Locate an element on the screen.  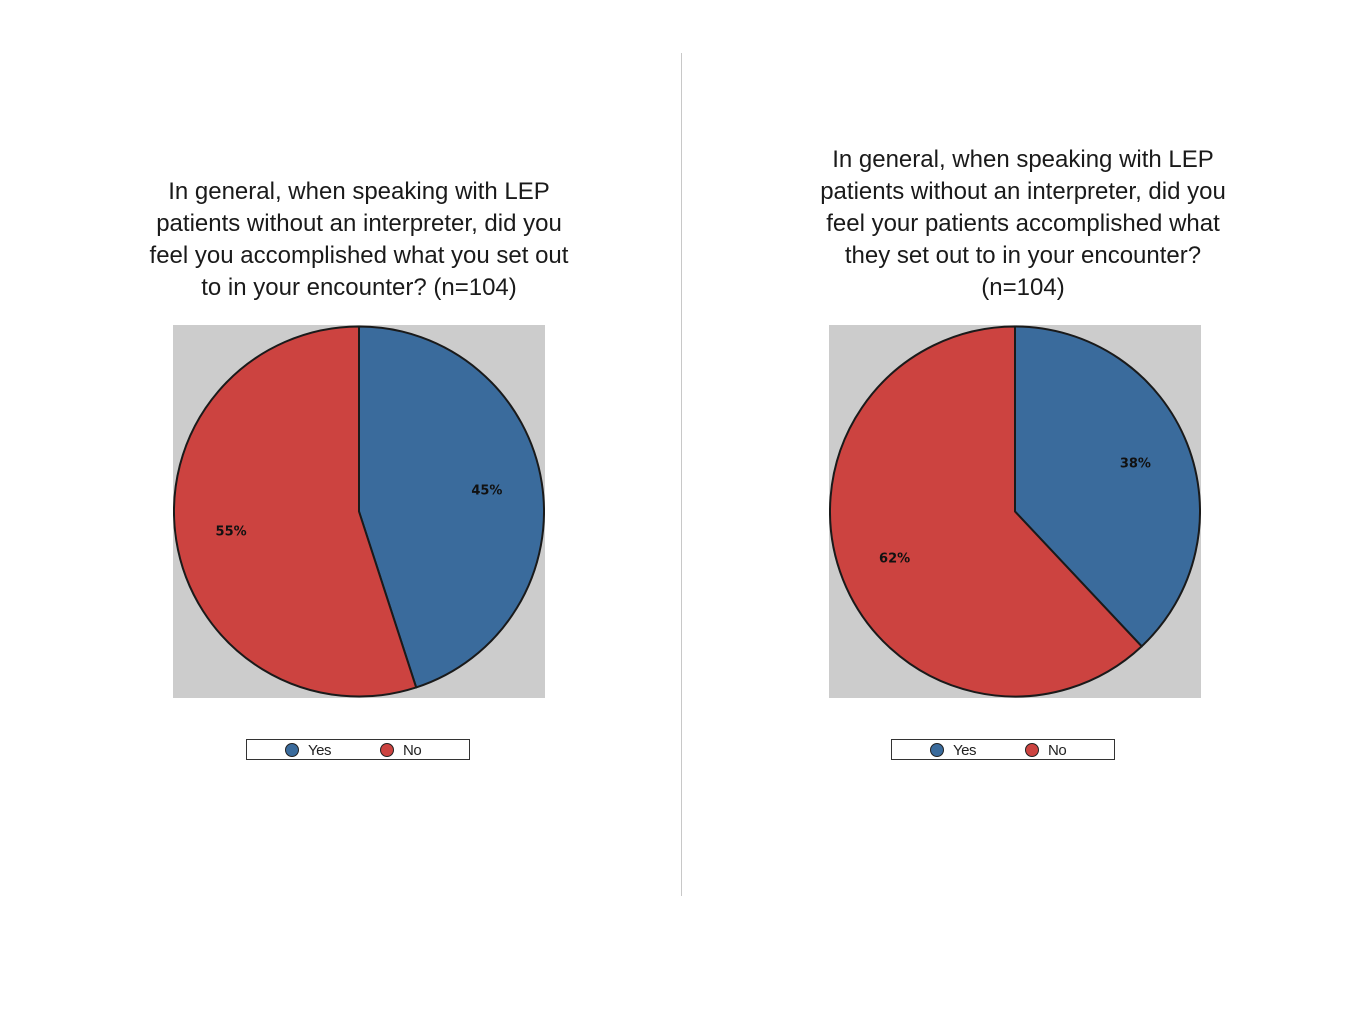
pie-plot-area: 38% 62% is located at coordinates (1015, 511).